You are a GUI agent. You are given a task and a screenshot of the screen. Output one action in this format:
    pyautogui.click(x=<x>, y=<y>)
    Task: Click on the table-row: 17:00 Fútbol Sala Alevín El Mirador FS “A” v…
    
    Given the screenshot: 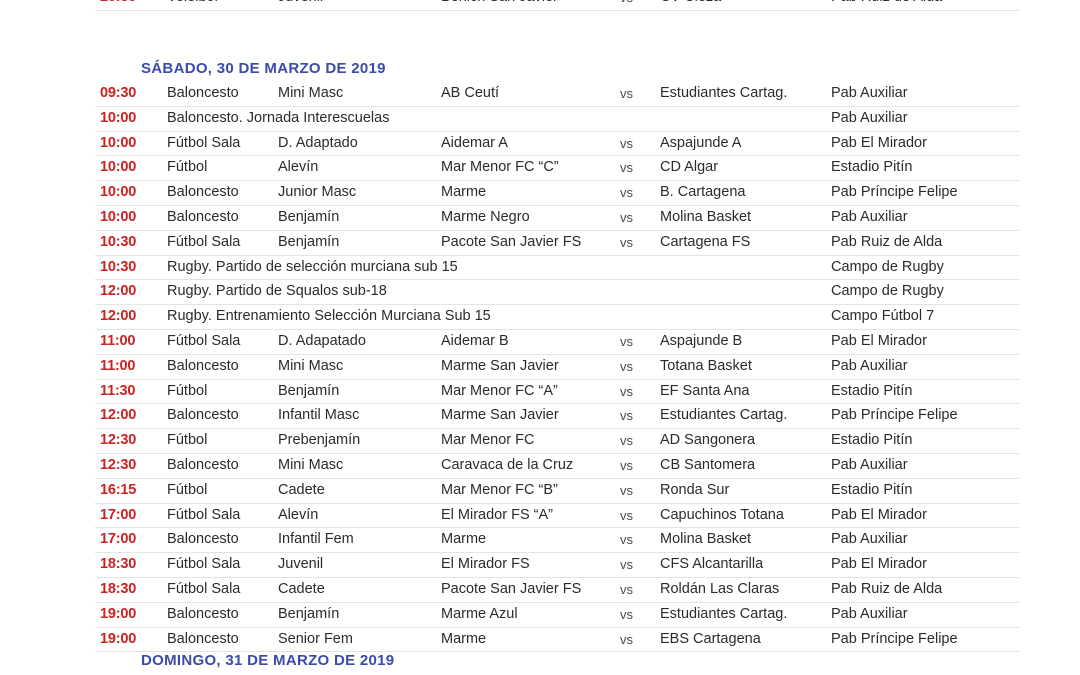 What is the action you would take?
    pyautogui.click(x=557, y=516)
    